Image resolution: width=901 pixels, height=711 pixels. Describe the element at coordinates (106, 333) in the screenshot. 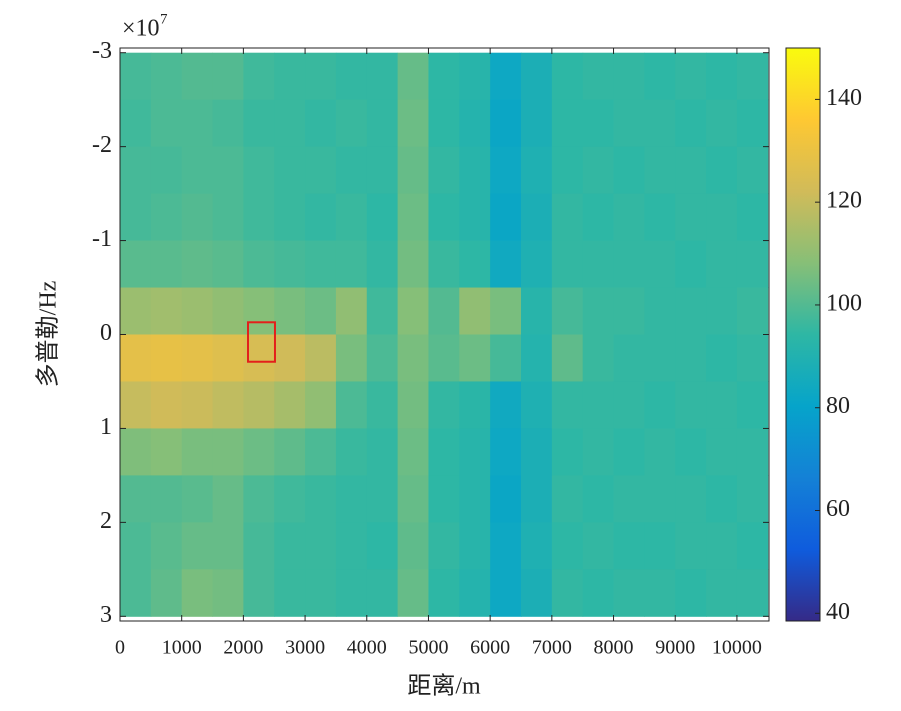

I see `y-tick-label: 0` at that location.